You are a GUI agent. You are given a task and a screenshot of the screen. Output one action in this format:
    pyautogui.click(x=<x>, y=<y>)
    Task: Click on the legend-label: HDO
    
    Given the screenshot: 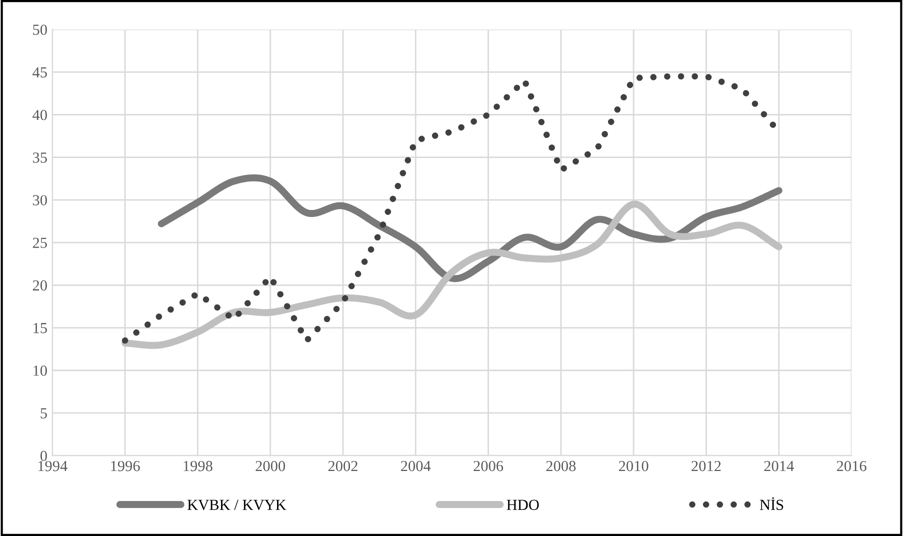 What is the action you would take?
    pyautogui.click(x=522, y=505)
    